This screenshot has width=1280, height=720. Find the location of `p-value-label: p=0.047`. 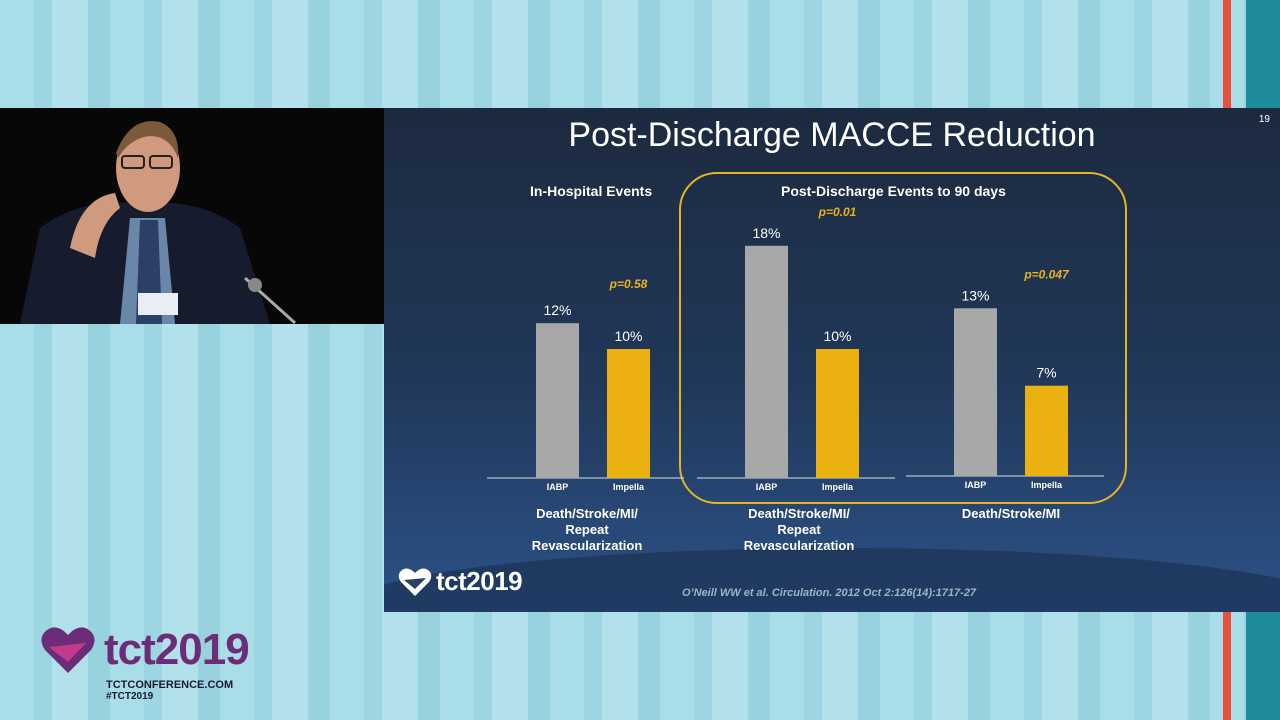

p-value-label: p=0.047 is located at coordinates (1046, 274).